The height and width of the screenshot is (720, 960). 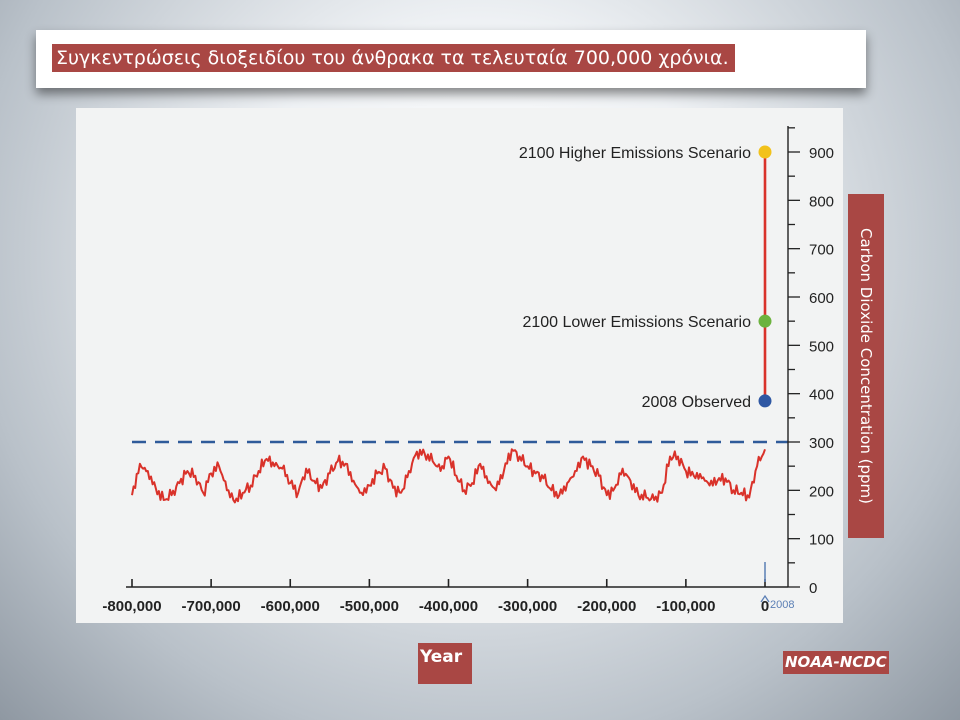 I want to click on x-tick-label: 0, so click(x=765, y=606).